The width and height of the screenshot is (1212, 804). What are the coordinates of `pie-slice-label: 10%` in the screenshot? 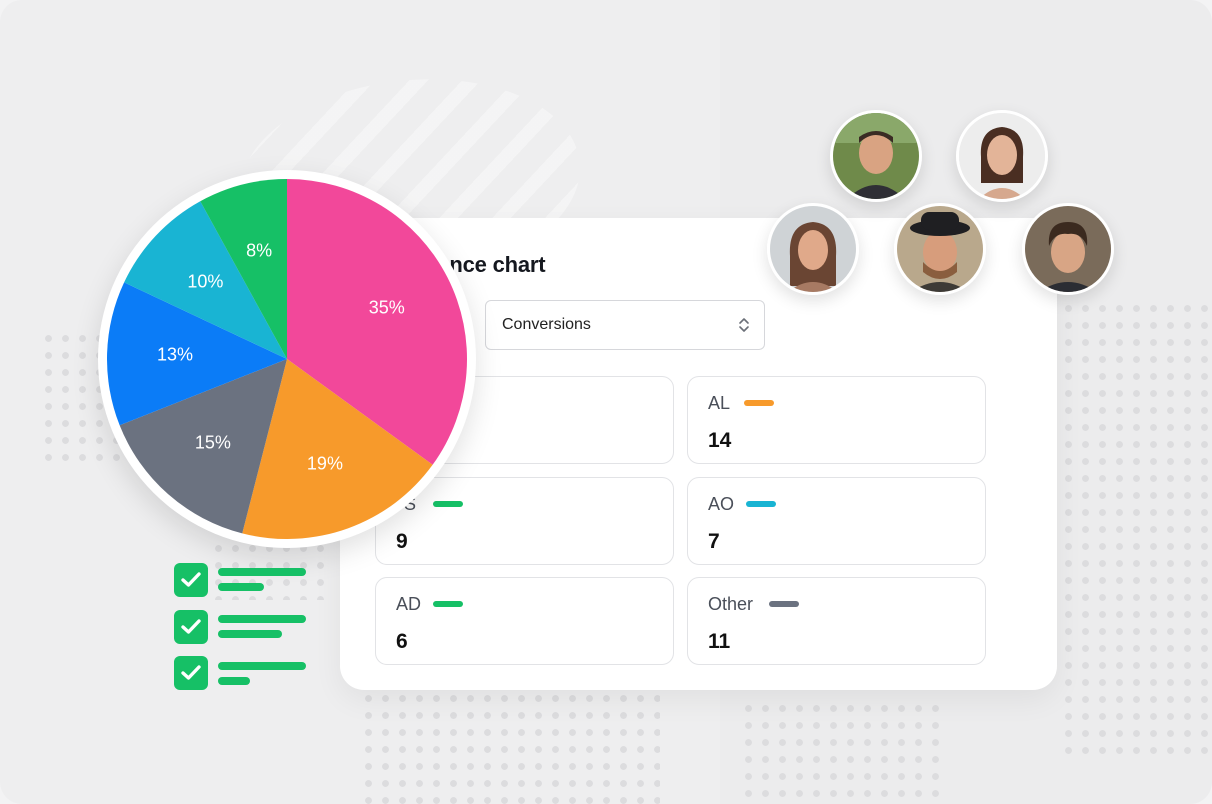 It's located at (205, 281).